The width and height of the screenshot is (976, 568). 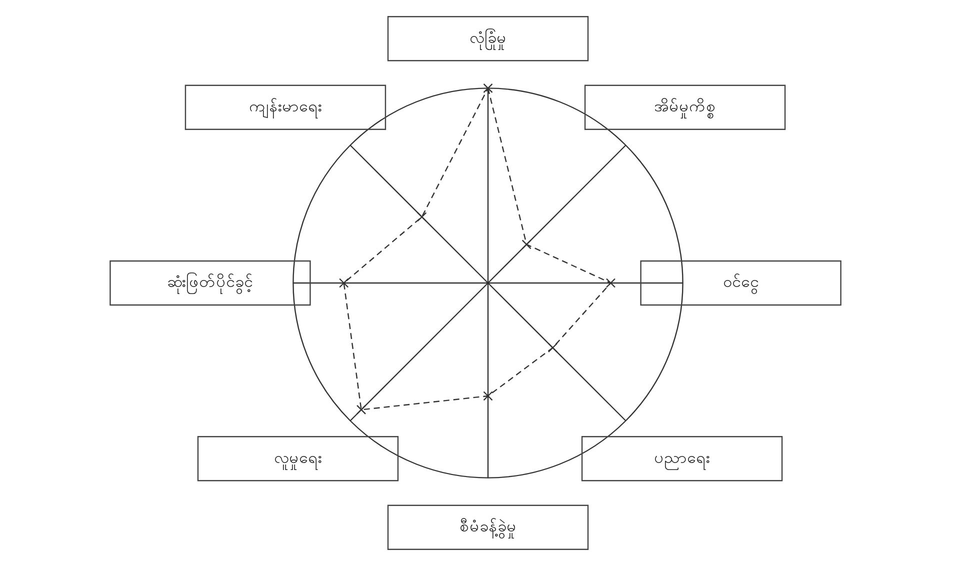 I want to click on spoke-label: စီမံခန့်ခွဲမှု, so click(x=488, y=527).